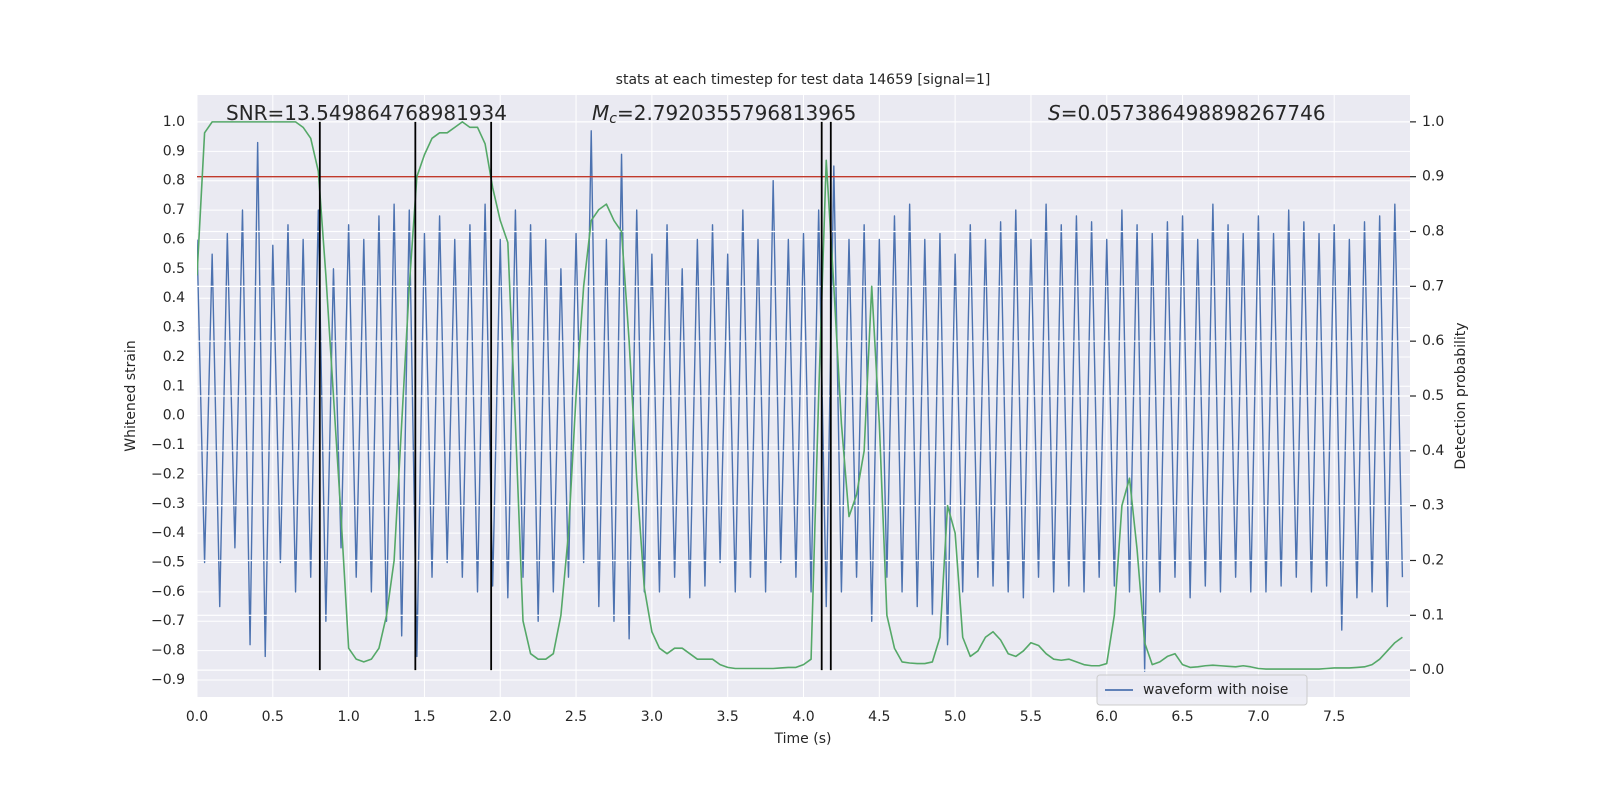 The image size is (1600, 800). Describe the element at coordinates (1433, 451) in the screenshot. I see `y2-tick-label: 0.4` at that location.